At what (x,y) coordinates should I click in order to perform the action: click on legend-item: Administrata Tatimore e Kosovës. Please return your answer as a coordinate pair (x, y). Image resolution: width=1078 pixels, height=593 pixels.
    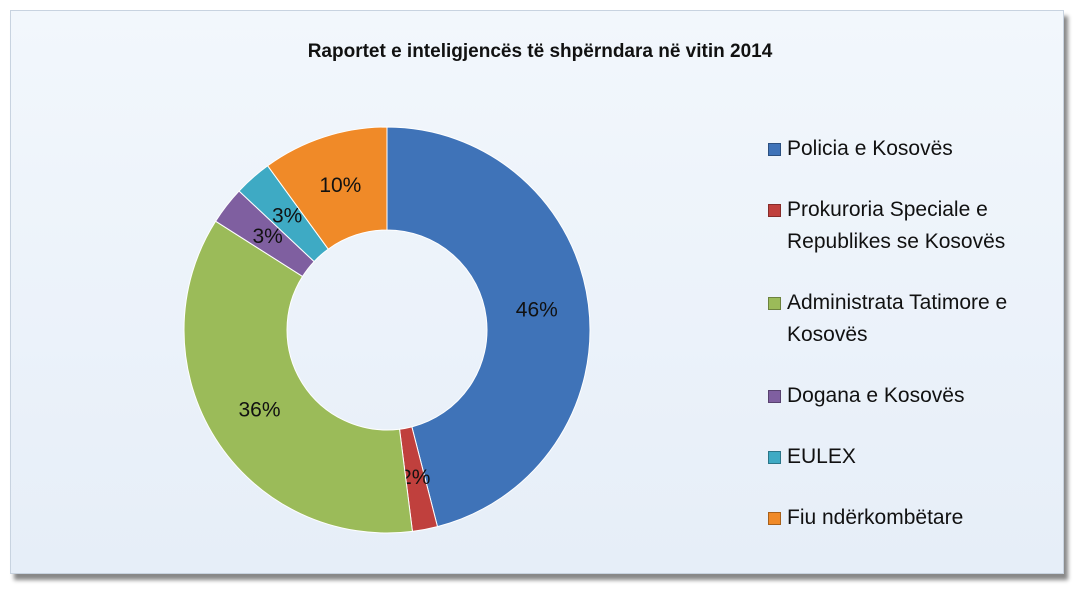
    Looking at the image, I should click on (913, 319).